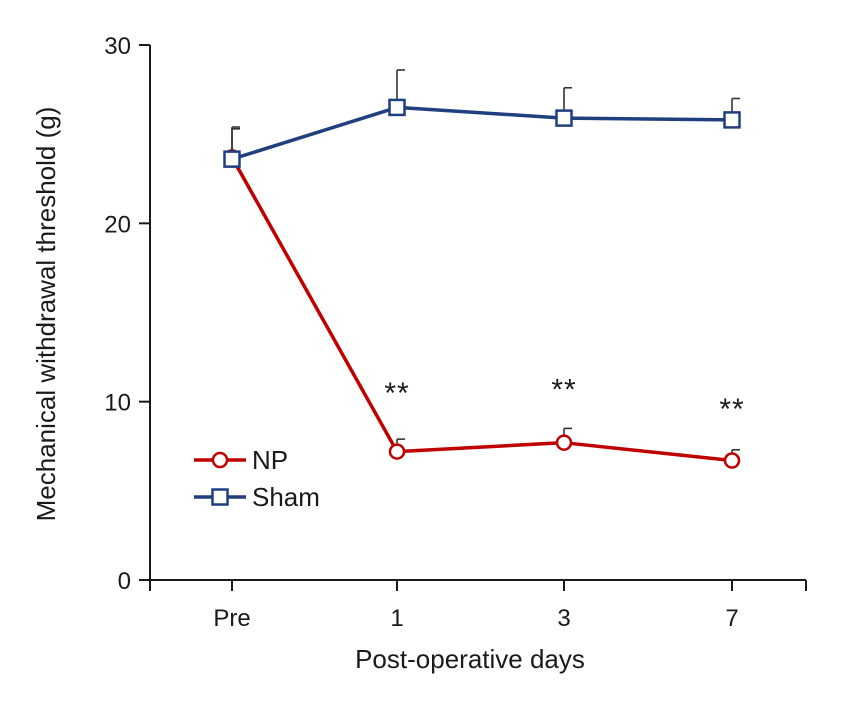  What do you see at coordinates (231, 618) in the screenshot?
I see `x-tick-label-0: Pre` at bounding box center [231, 618].